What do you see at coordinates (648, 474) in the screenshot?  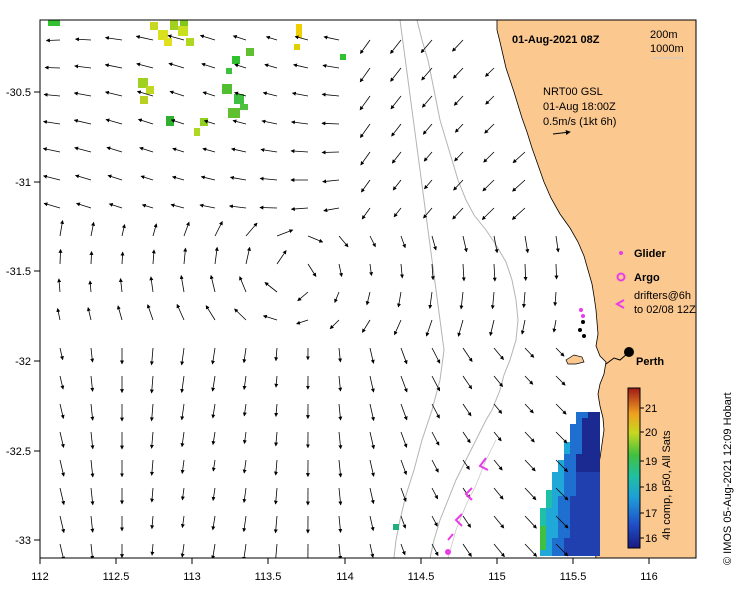 I see `colorbar-ticks: 21 20 19 18 17 16` at bounding box center [648, 474].